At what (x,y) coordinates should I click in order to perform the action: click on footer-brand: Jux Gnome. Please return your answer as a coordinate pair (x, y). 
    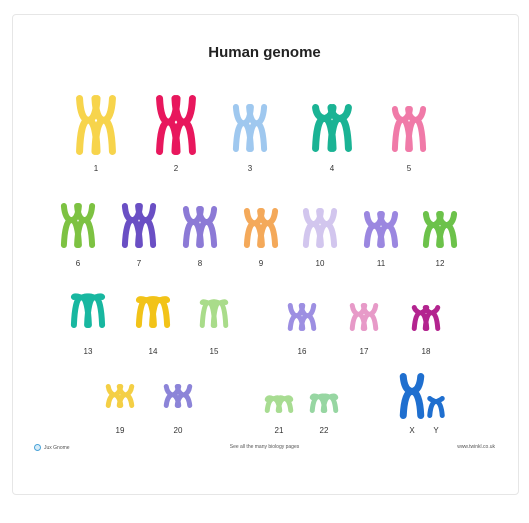
    Looking at the image, I should click on (52, 447).